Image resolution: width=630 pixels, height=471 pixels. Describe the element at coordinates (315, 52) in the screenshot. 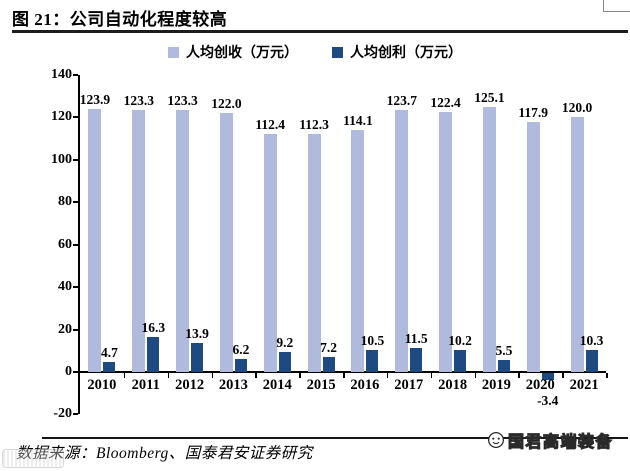

I see `chart-legend: 人均创收（万元） 人均创利（万元）` at that location.